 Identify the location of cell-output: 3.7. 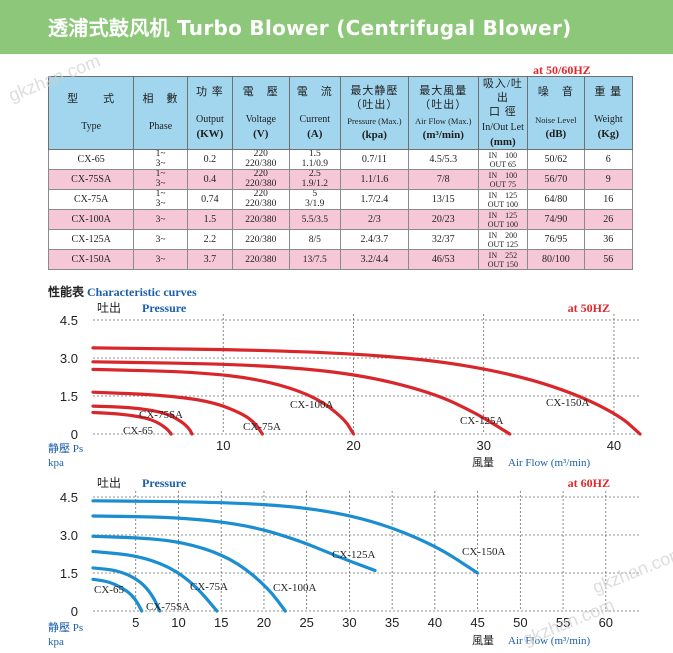
(210, 259).